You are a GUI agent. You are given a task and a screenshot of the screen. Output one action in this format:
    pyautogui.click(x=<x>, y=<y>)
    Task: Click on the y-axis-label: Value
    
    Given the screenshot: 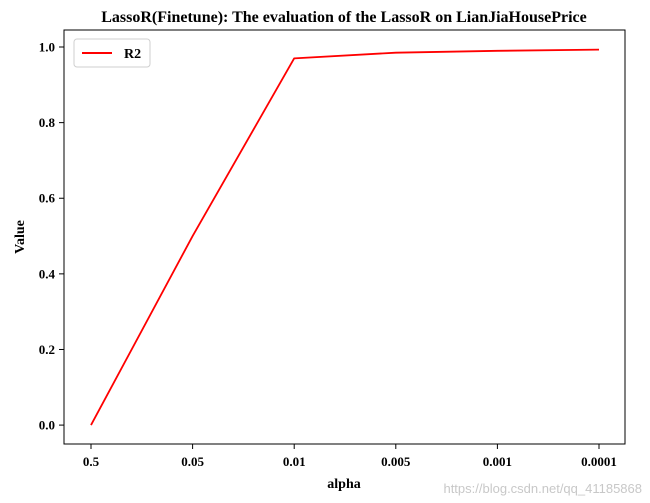 What is the action you would take?
    pyautogui.click(x=20, y=237)
    